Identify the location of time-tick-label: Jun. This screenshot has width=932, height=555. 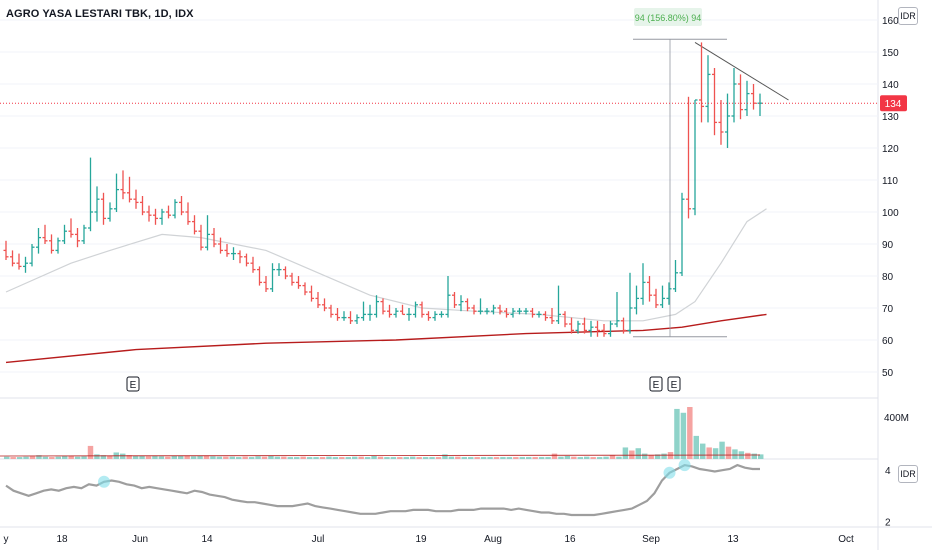
(140, 539).